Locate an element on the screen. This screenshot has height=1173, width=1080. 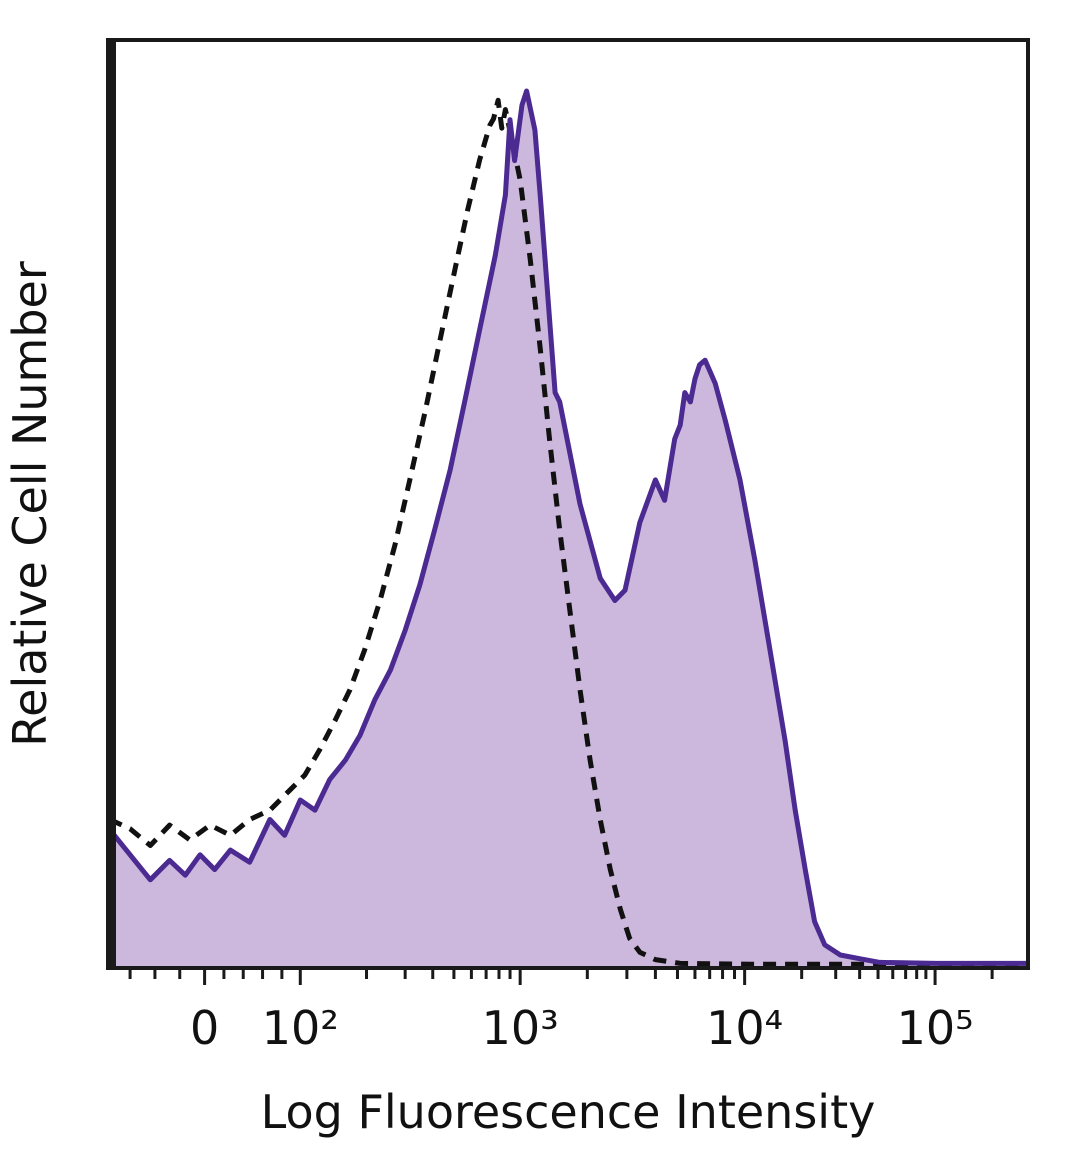
y-axis-title: Relative Cell Number is located at coordinates (30, 504).